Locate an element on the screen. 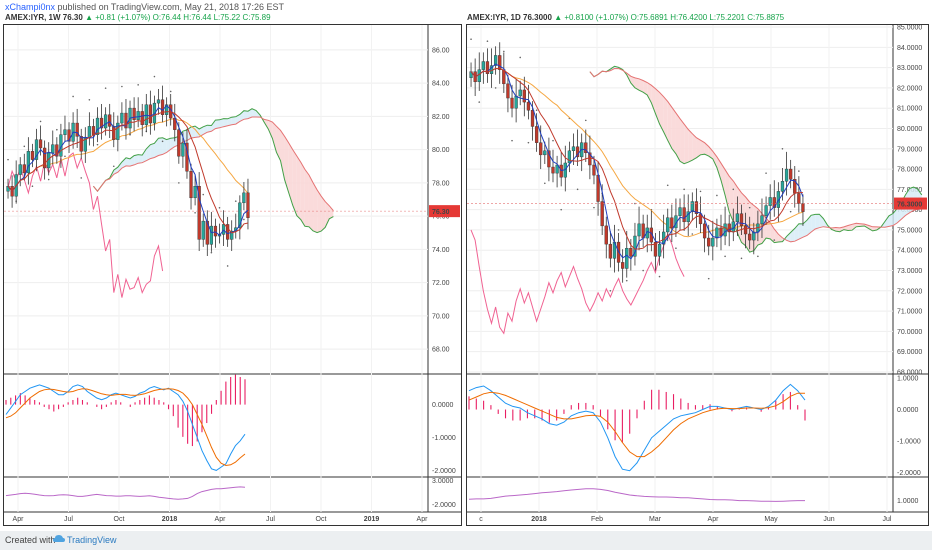 This screenshot has height=550, width=932. price-tick-label: 82.0000 is located at coordinates (909, 88).